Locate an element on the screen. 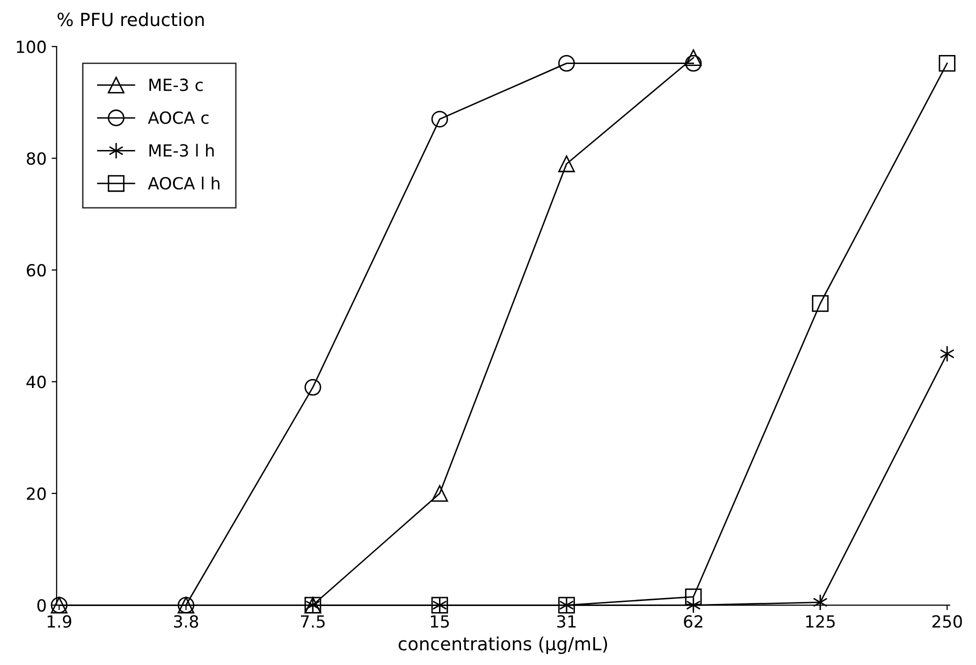 This screenshot has width=976, height=665. x-tick-label: 7.5 is located at coordinates (312, 621).